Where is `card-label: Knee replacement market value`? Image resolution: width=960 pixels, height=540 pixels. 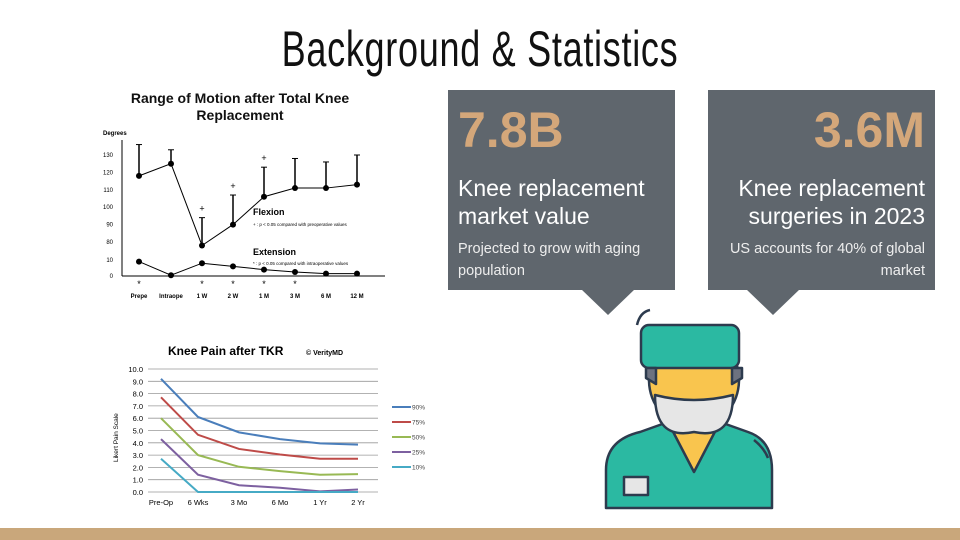 card-label: Knee replacement market value is located at coordinates (551, 202).